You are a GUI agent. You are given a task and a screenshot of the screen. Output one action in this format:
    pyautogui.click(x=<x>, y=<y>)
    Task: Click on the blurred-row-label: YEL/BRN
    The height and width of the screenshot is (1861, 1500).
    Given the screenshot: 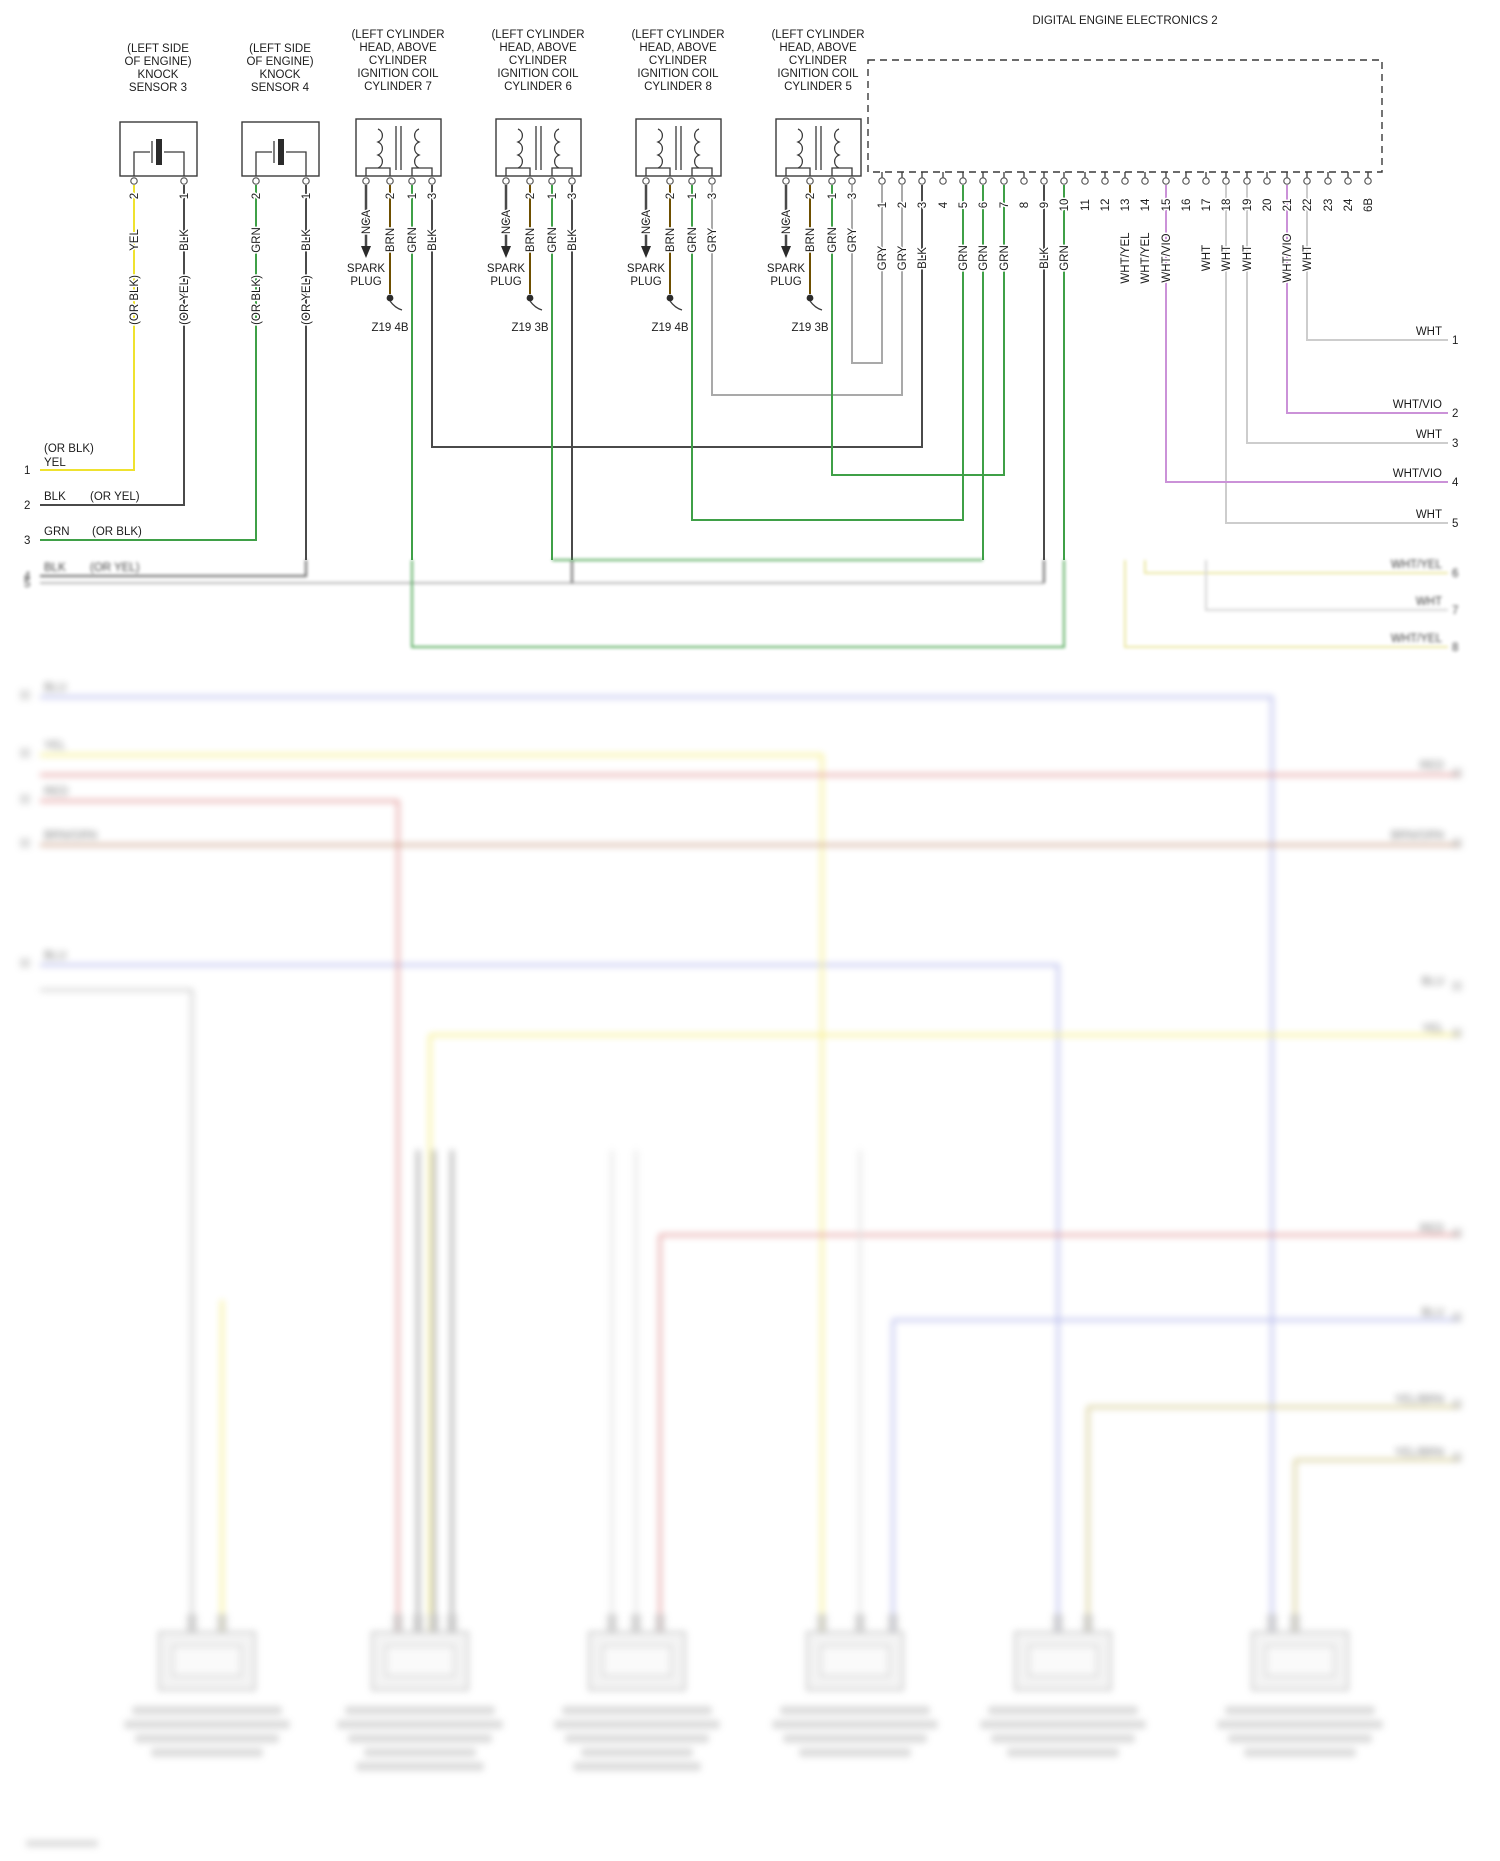 What is the action you would take?
    pyautogui.click(x=1419, y=1453)
    